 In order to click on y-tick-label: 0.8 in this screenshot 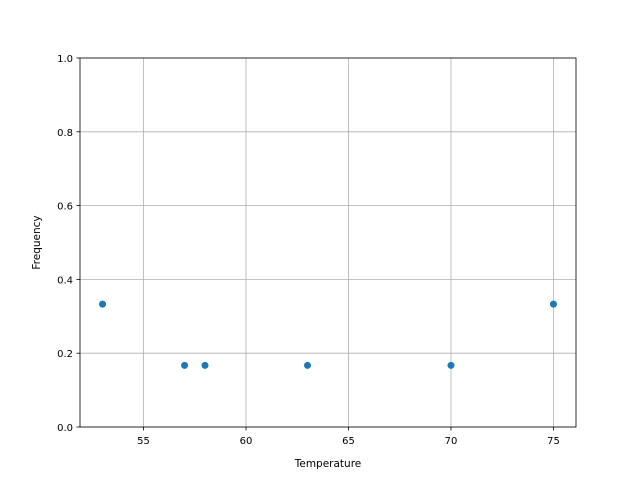, I will do `click(65, 133)`.